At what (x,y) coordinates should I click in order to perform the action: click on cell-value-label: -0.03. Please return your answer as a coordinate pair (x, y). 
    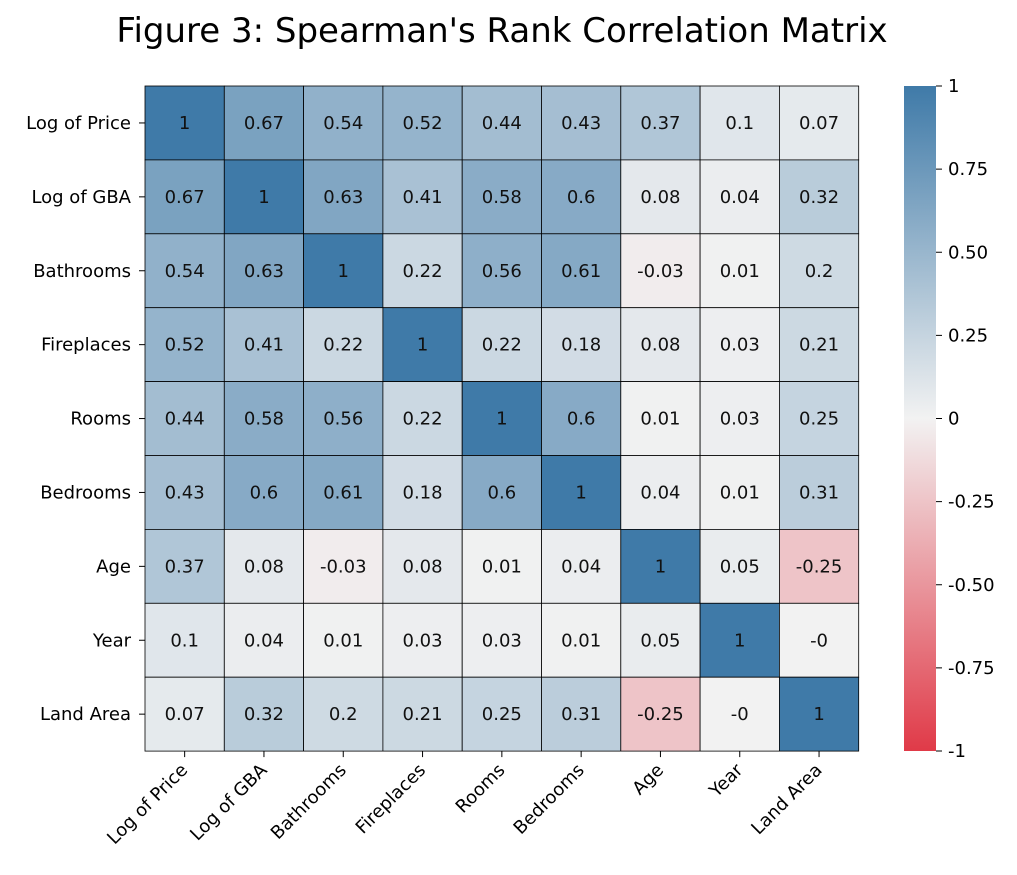
    Looking at the image, I should click on (343, 566).